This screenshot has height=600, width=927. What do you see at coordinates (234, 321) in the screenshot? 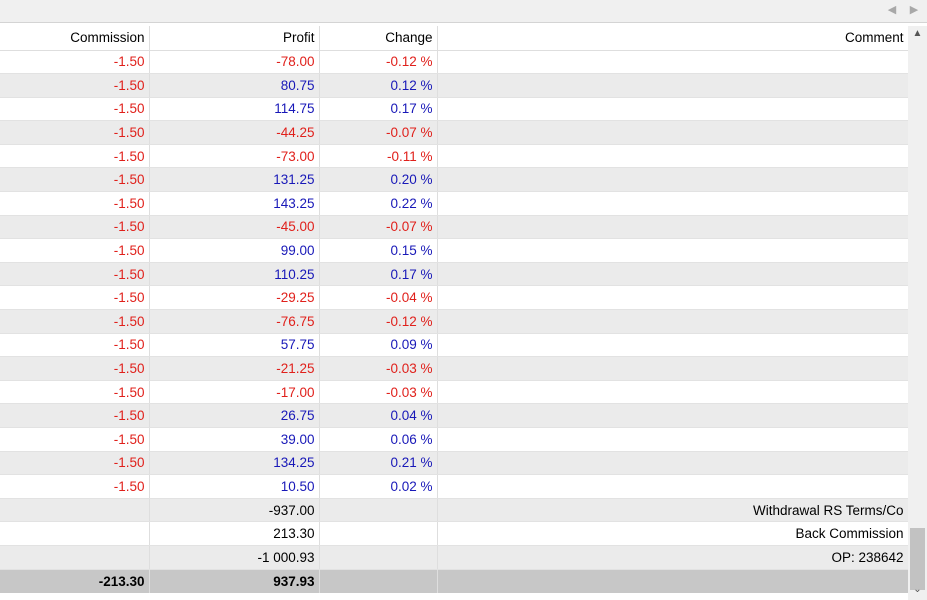
I see `cell-profit: -76.75` at bounding box center [234, 321].